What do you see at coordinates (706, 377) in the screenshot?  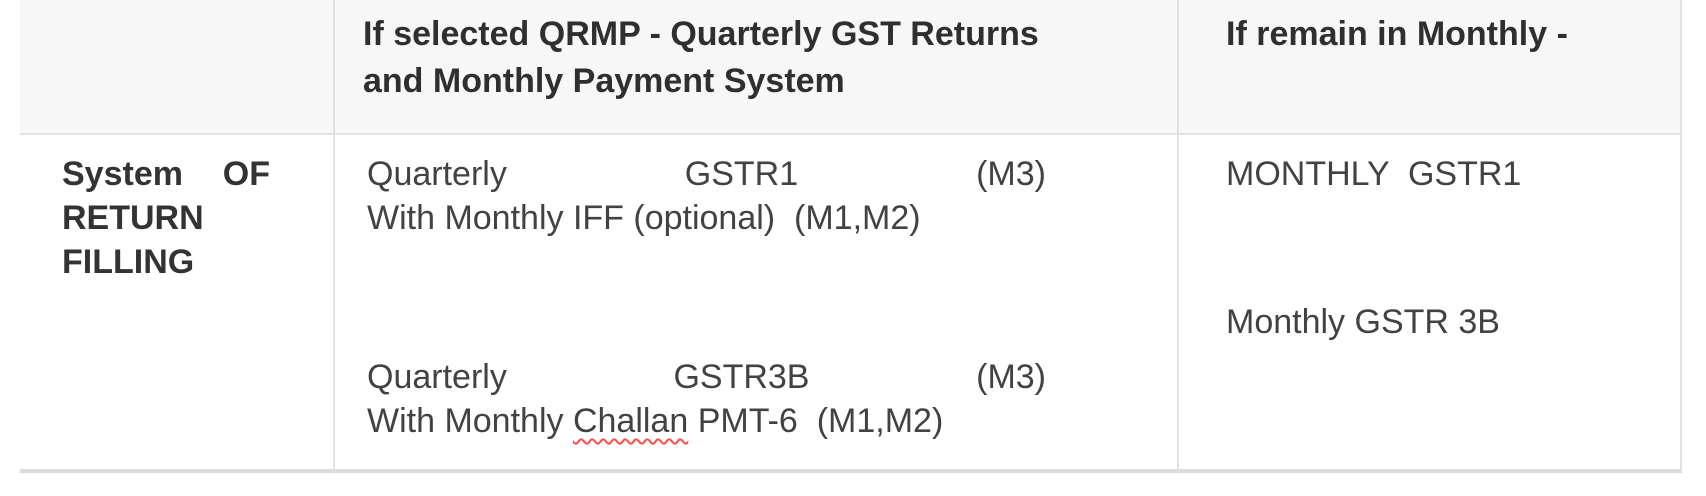 I see `qrmp-gstr3b-line: Quarterly GSTR3B (M3)` at bounding box center [706, 377].